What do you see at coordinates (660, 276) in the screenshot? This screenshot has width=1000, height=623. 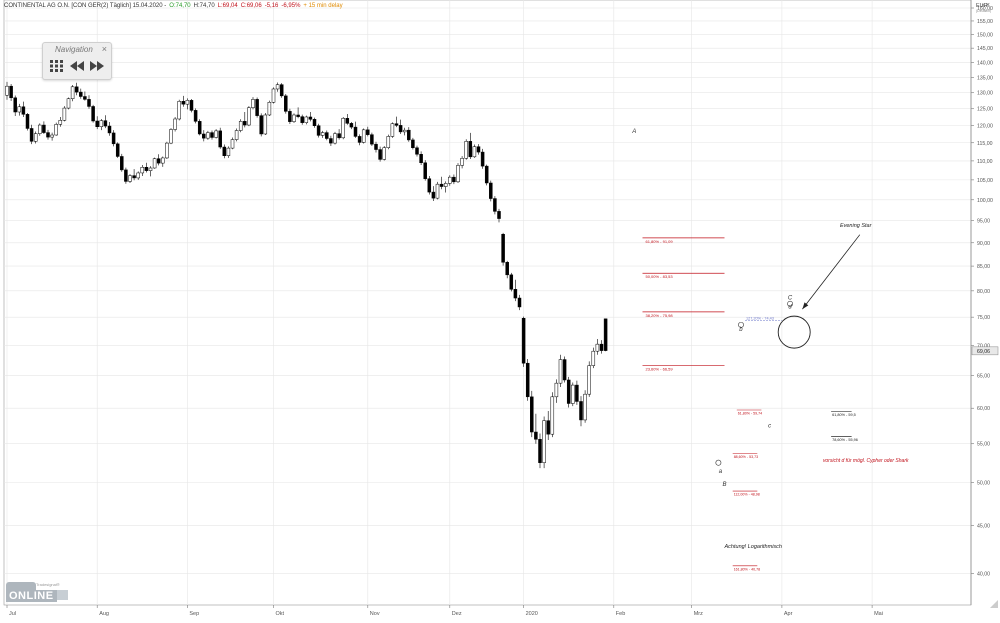 I see `fib-label: 50,00% - 83,53` at bounding box center [660, 276].